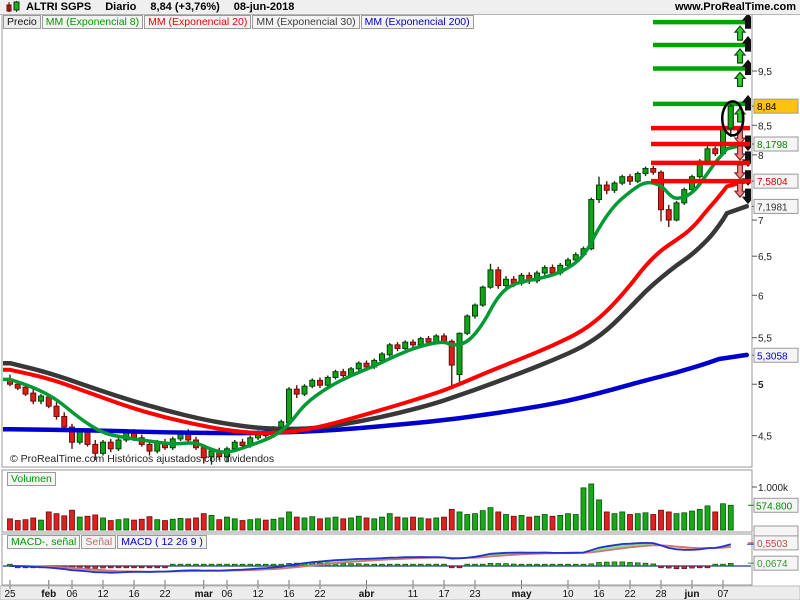  What do you see at coordinates (767, 107) in the screenshot?
I see `price-value-label: 8,84` at bounding box center [767, 107].